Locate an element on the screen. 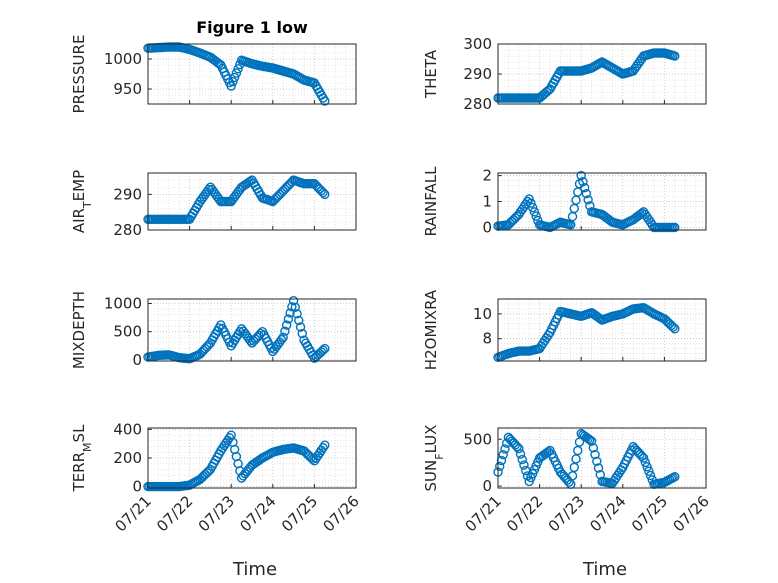 The width and height of the screenshot is (778, 583). ylabel-6: TERRMSL is located at coordinates (82, 458).